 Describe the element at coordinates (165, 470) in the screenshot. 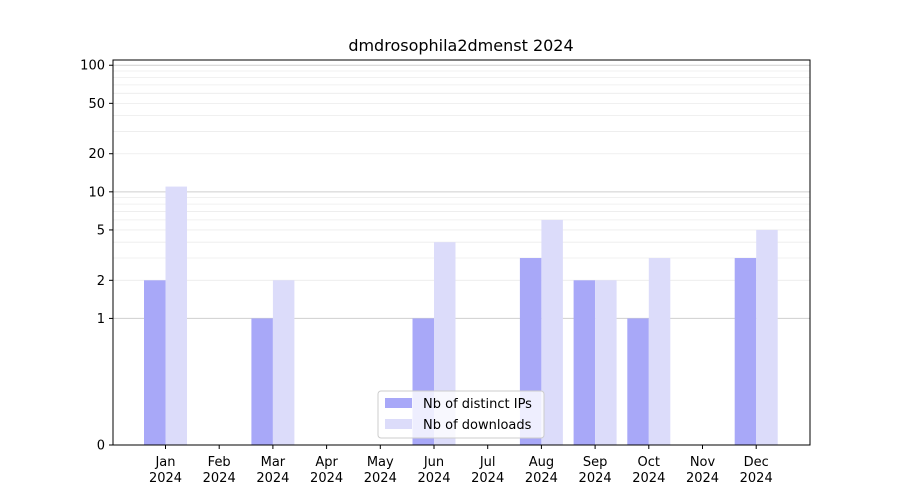

I see `x-tick-label: Jan 2024` at that location.